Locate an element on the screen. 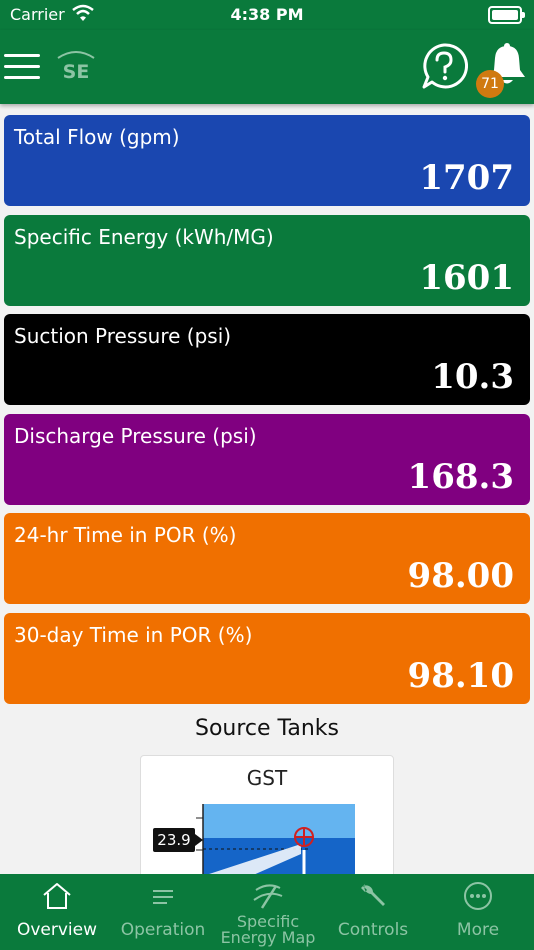  card-value: 10.3 is located at coordinates (472, 377).